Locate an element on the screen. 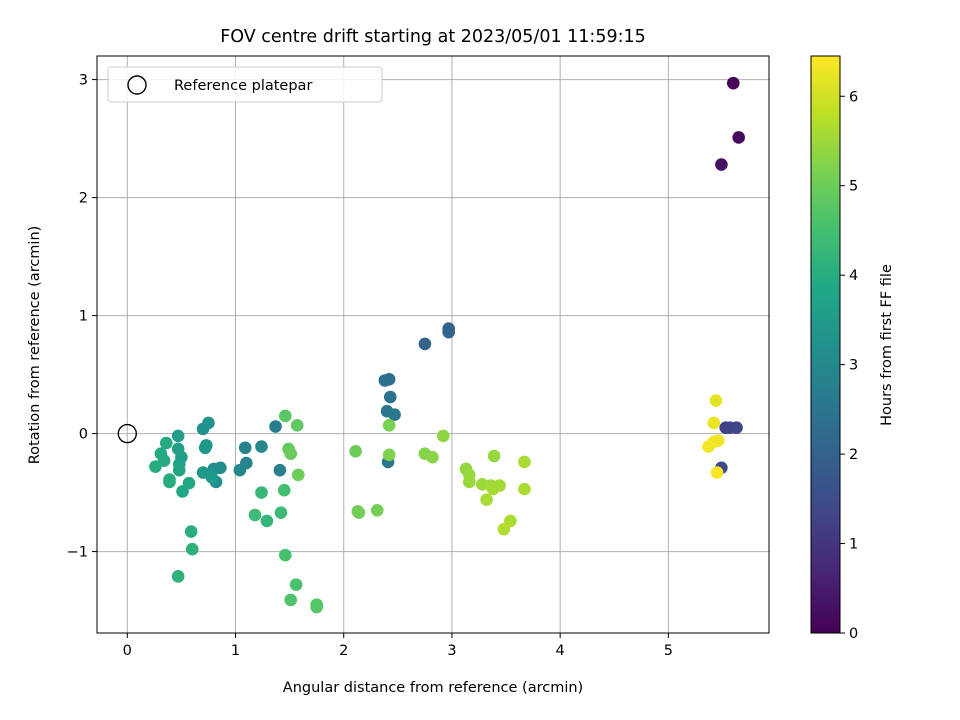 Image resolution: width=960 pixels, height=720 pixels. colorbar-tick-label: 6 is located at coordinates (853, 97).